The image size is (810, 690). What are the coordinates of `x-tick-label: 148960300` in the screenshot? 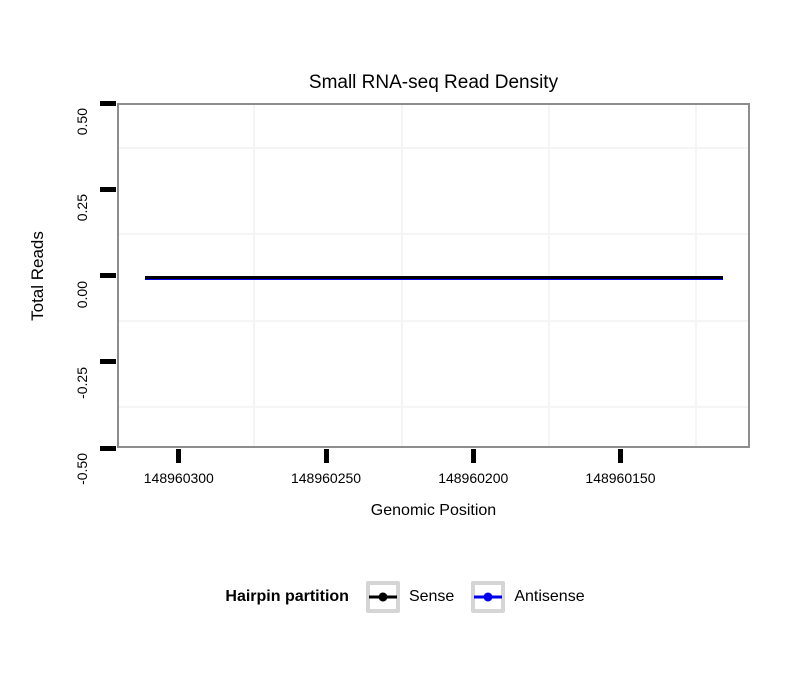 It's located at (178, 478).